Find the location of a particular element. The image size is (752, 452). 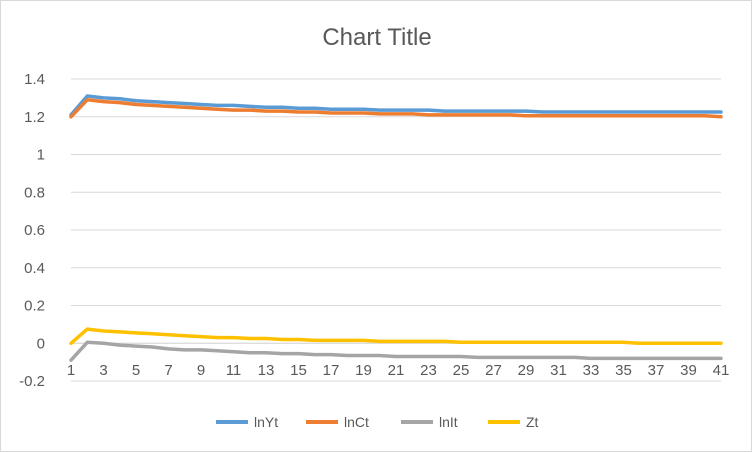

x-tick-label: 13 is located at coordinates (266, 370).